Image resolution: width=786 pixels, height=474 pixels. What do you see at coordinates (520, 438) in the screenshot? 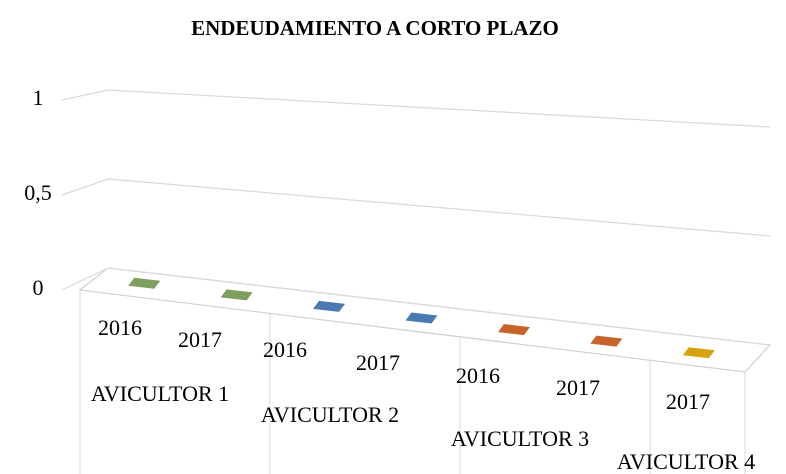
I see `group-label: AVICULTOR 3` at bounding box center [520, 438].